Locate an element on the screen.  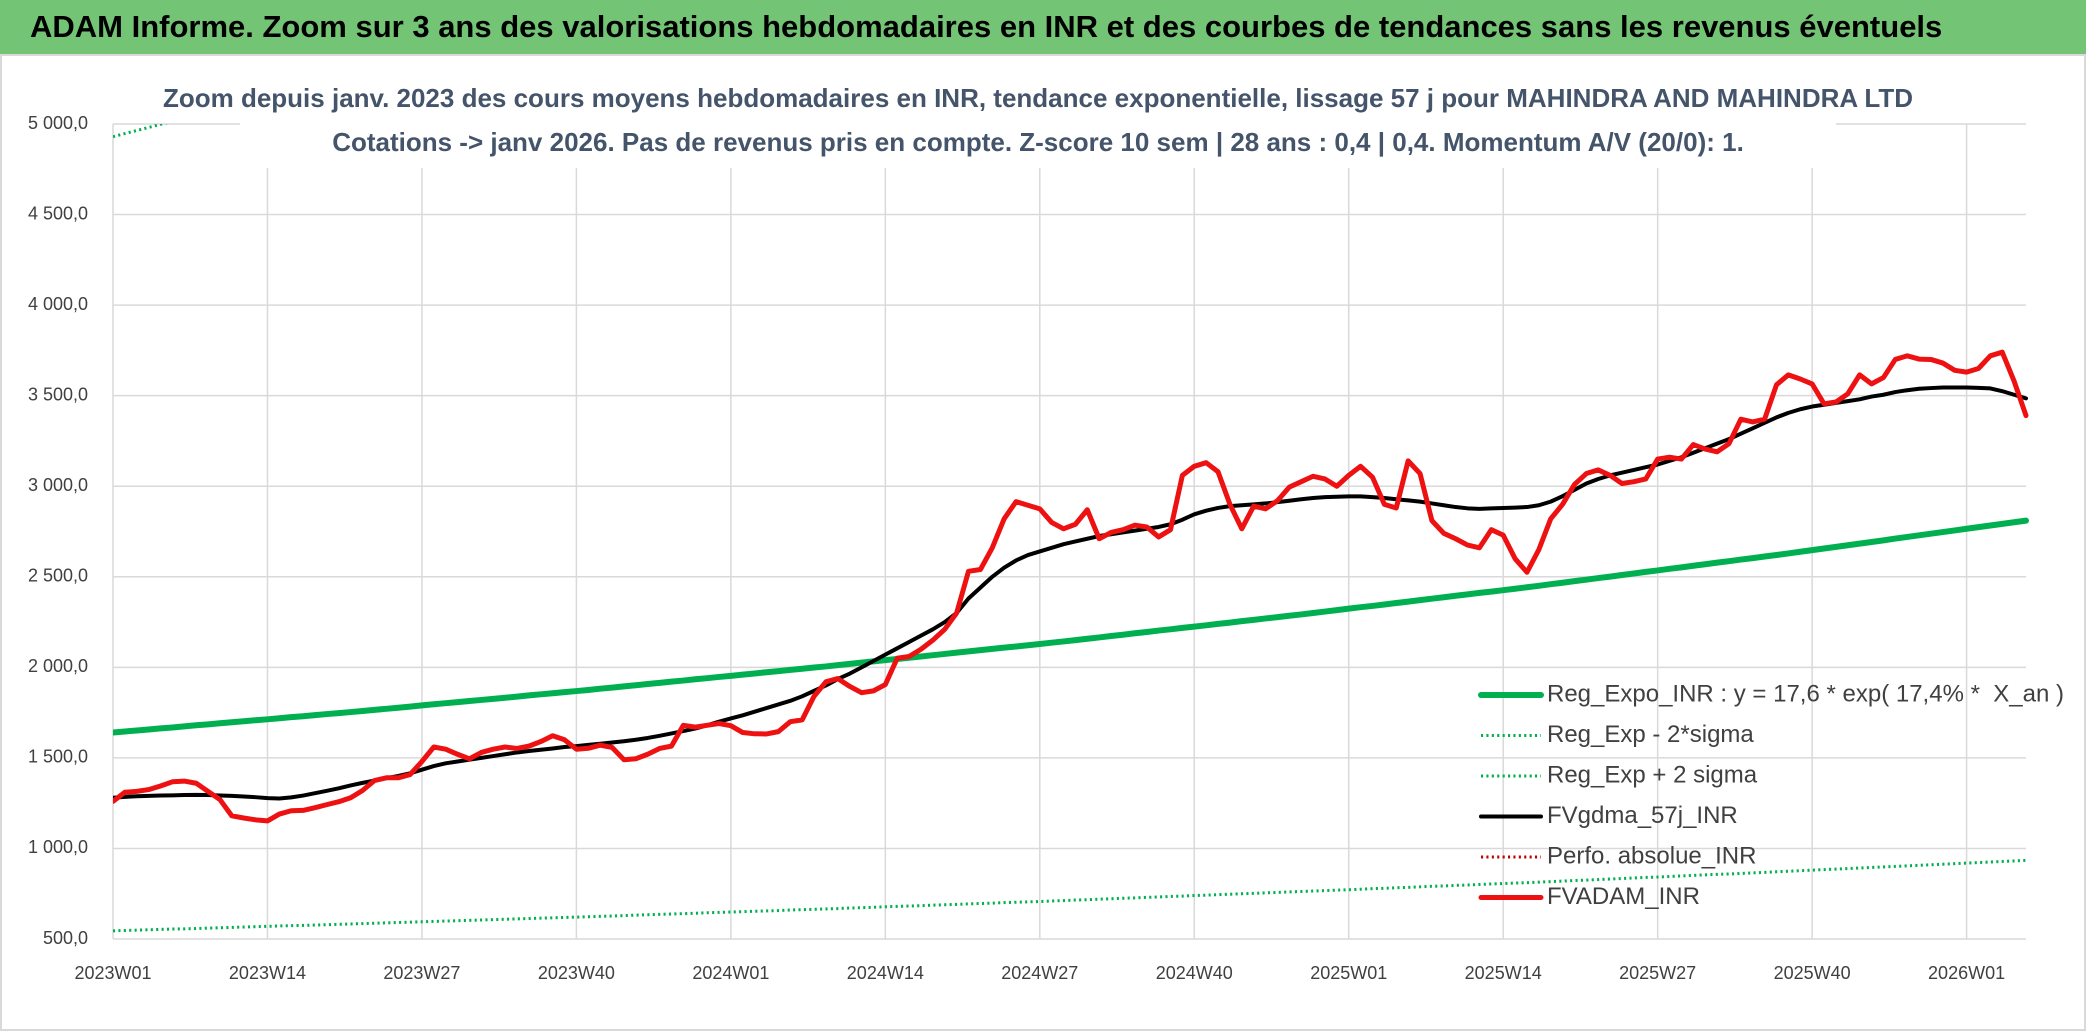
x-tick-label: 2023W27 is located at coordinates (421, 973).